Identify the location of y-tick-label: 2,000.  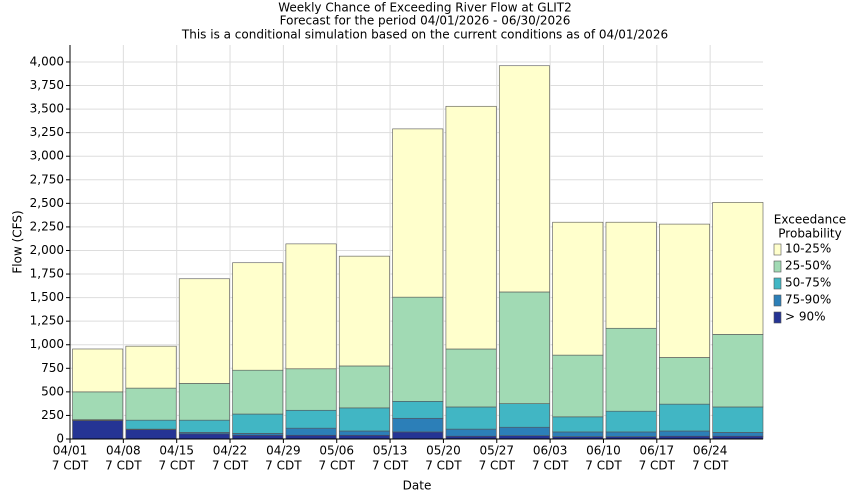
(47, 250).